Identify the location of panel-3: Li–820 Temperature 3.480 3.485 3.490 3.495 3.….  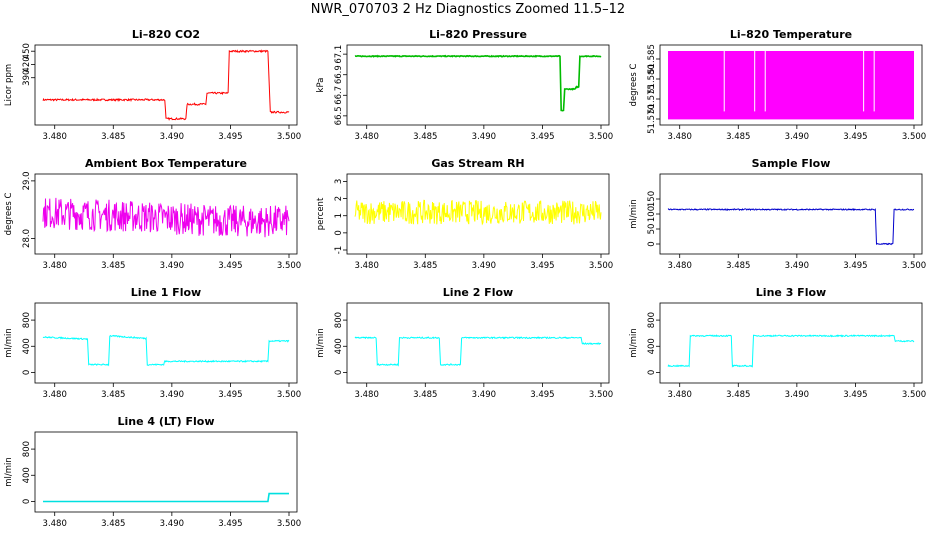
(777, 85).